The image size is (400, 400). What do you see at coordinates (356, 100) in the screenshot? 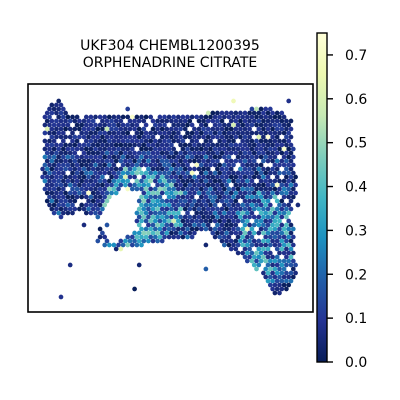
I see `colorbar-tick-label: 0.6` at bounding box center [356, 100].